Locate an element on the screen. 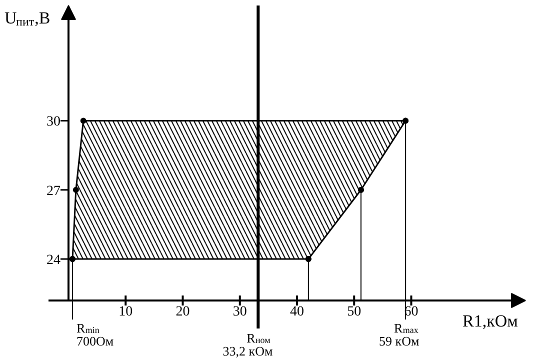  x-axis-title: R1,кОм is located at coordinates (490, 321).